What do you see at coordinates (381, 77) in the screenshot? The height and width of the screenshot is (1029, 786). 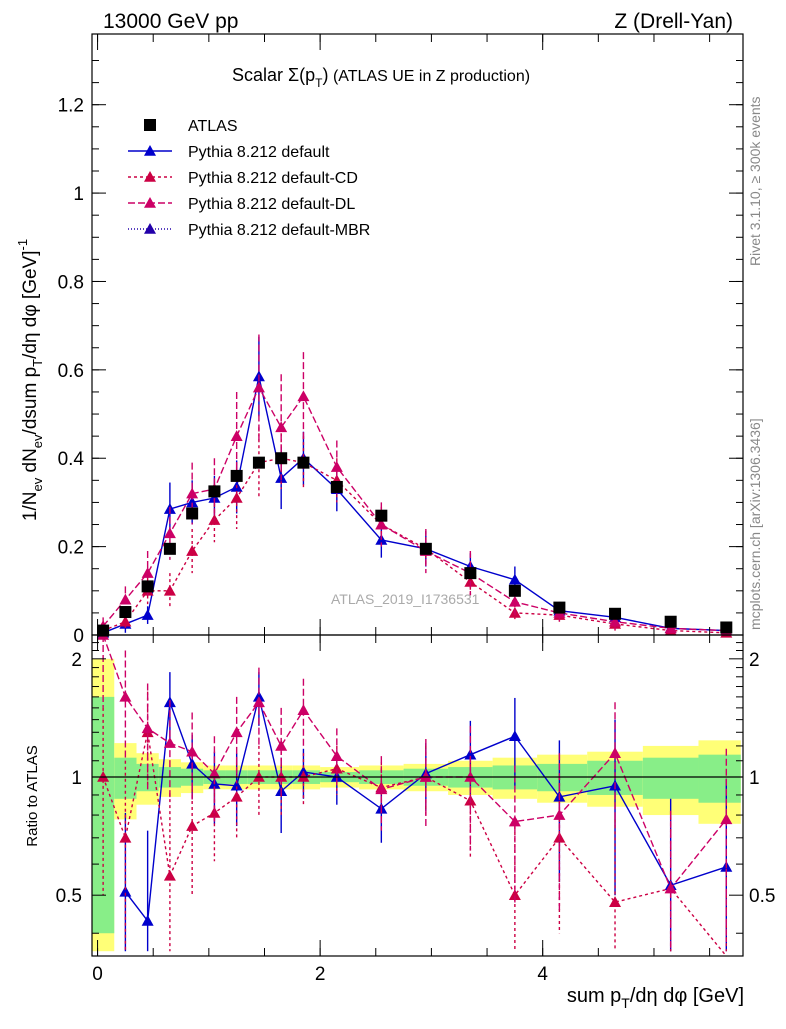 I see `chart-title: Scalar Σ(pT) (ATLAS UE in Z production)` at bounding box center [381, 77].